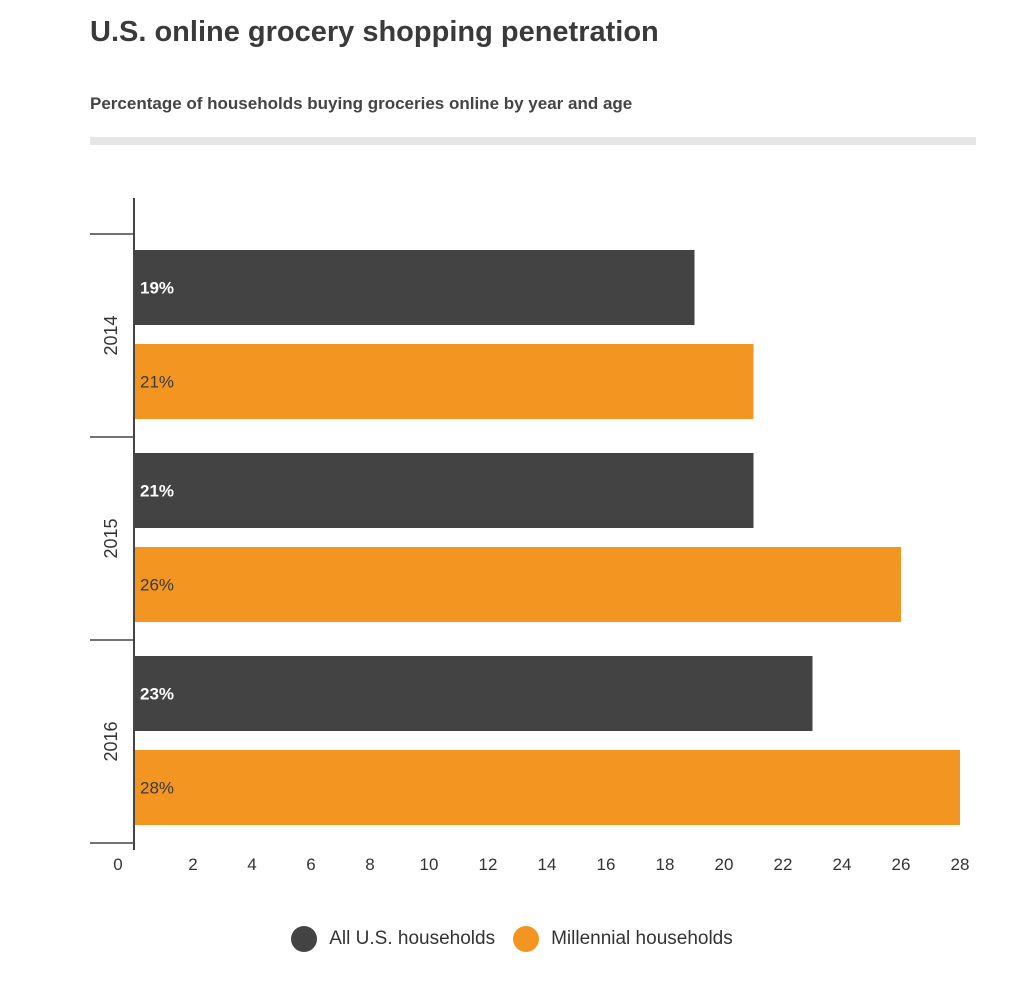  What do you see at coordinates (369, 864) in the screenshot?
I see `x-tick-label: 8` at bounding box center [369, 864].